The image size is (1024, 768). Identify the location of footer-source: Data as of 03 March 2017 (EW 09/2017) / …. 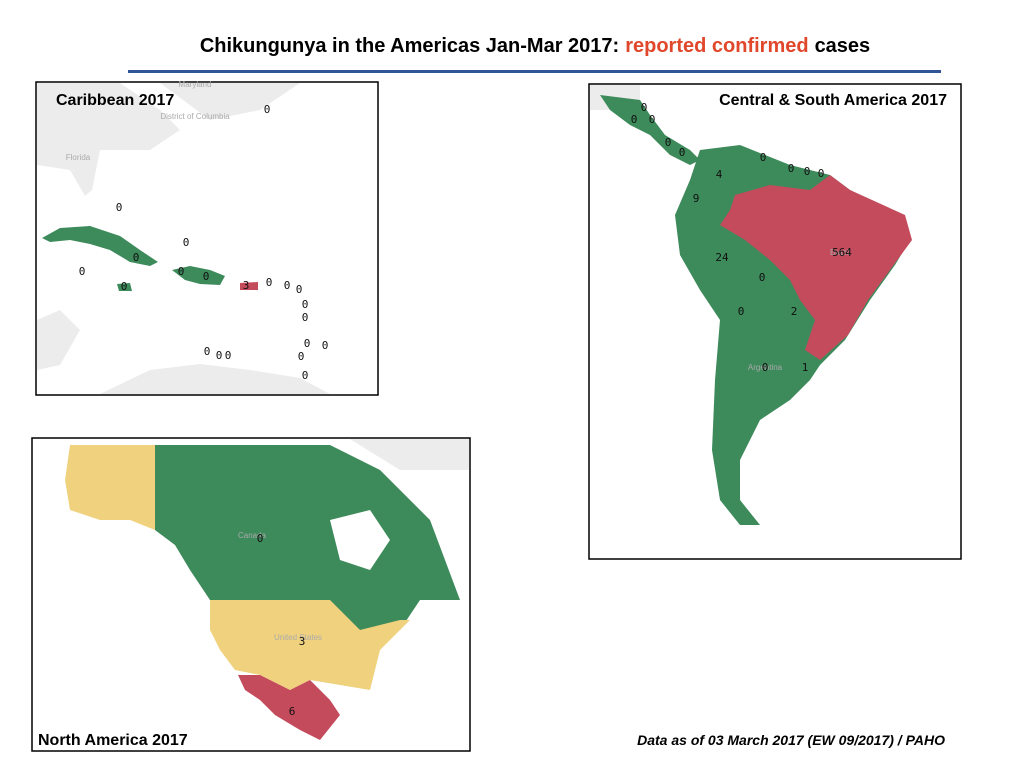
(791, 740).